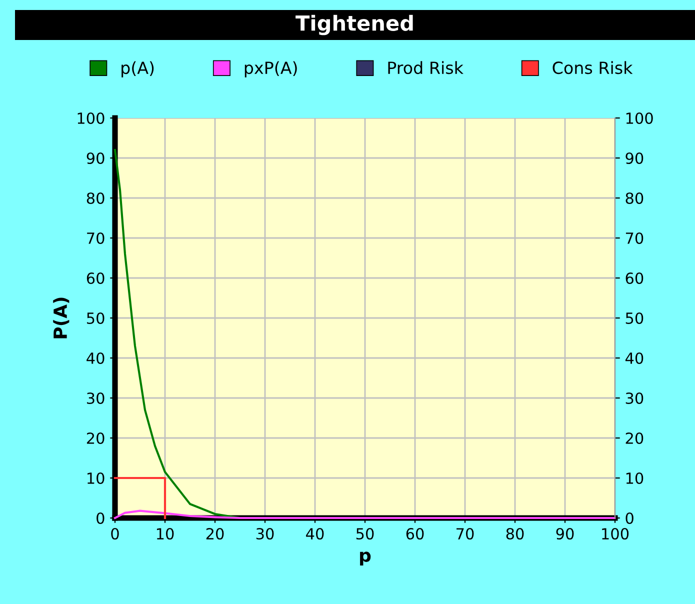  What do you see at coordinates (95, 238) in the screenshot?
I see `y-tick-label: 70` at bounding box center [95, 238].